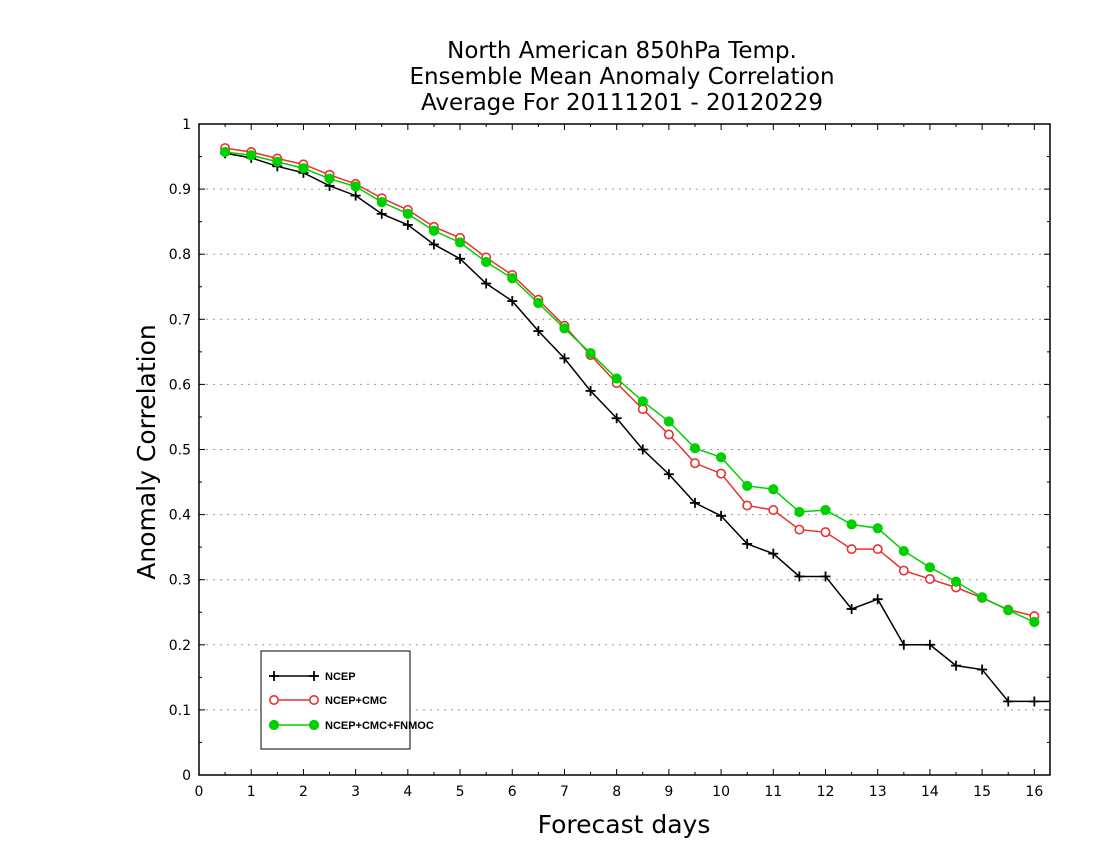  What do you see at coordinates (180, 516) in the screenshot?
I see `y-tick-label: 0.4` at bounding box center [180, 516].